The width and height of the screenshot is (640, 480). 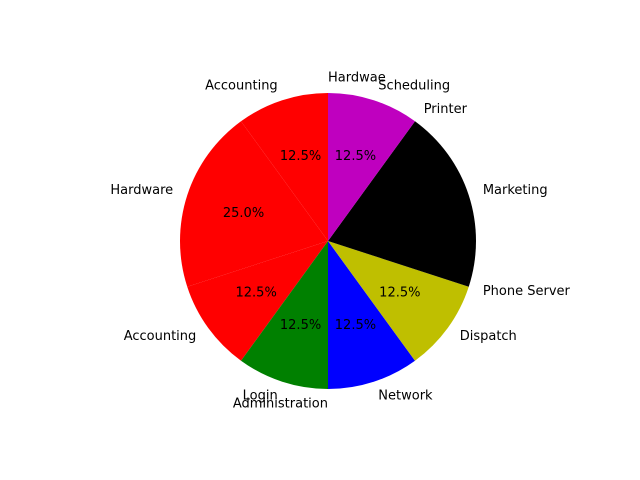 What do you see at coordinates (515, 190) in the screenshot?
I see `slice-label: Marketing` at bounding box center [515, 190].